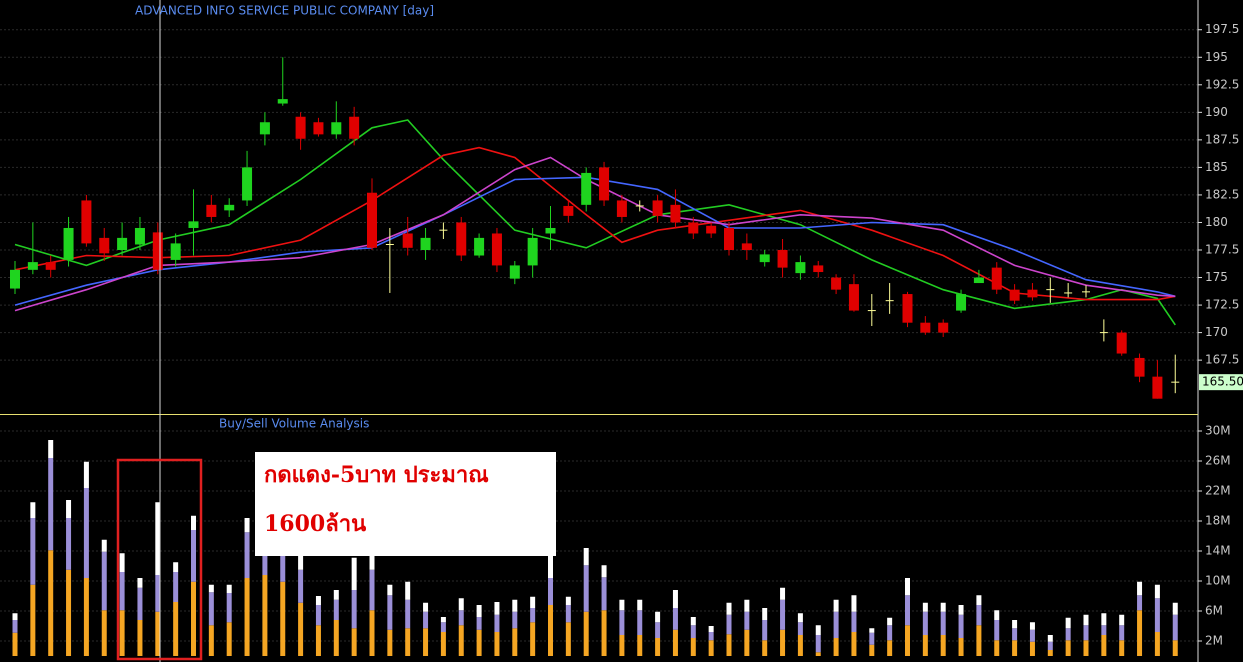 The width and height of the screenshot is (1243, 662). What do you see at coordinates (405, 504) in the screenshot?
I see `note-box` at bounding box center [405, 504].